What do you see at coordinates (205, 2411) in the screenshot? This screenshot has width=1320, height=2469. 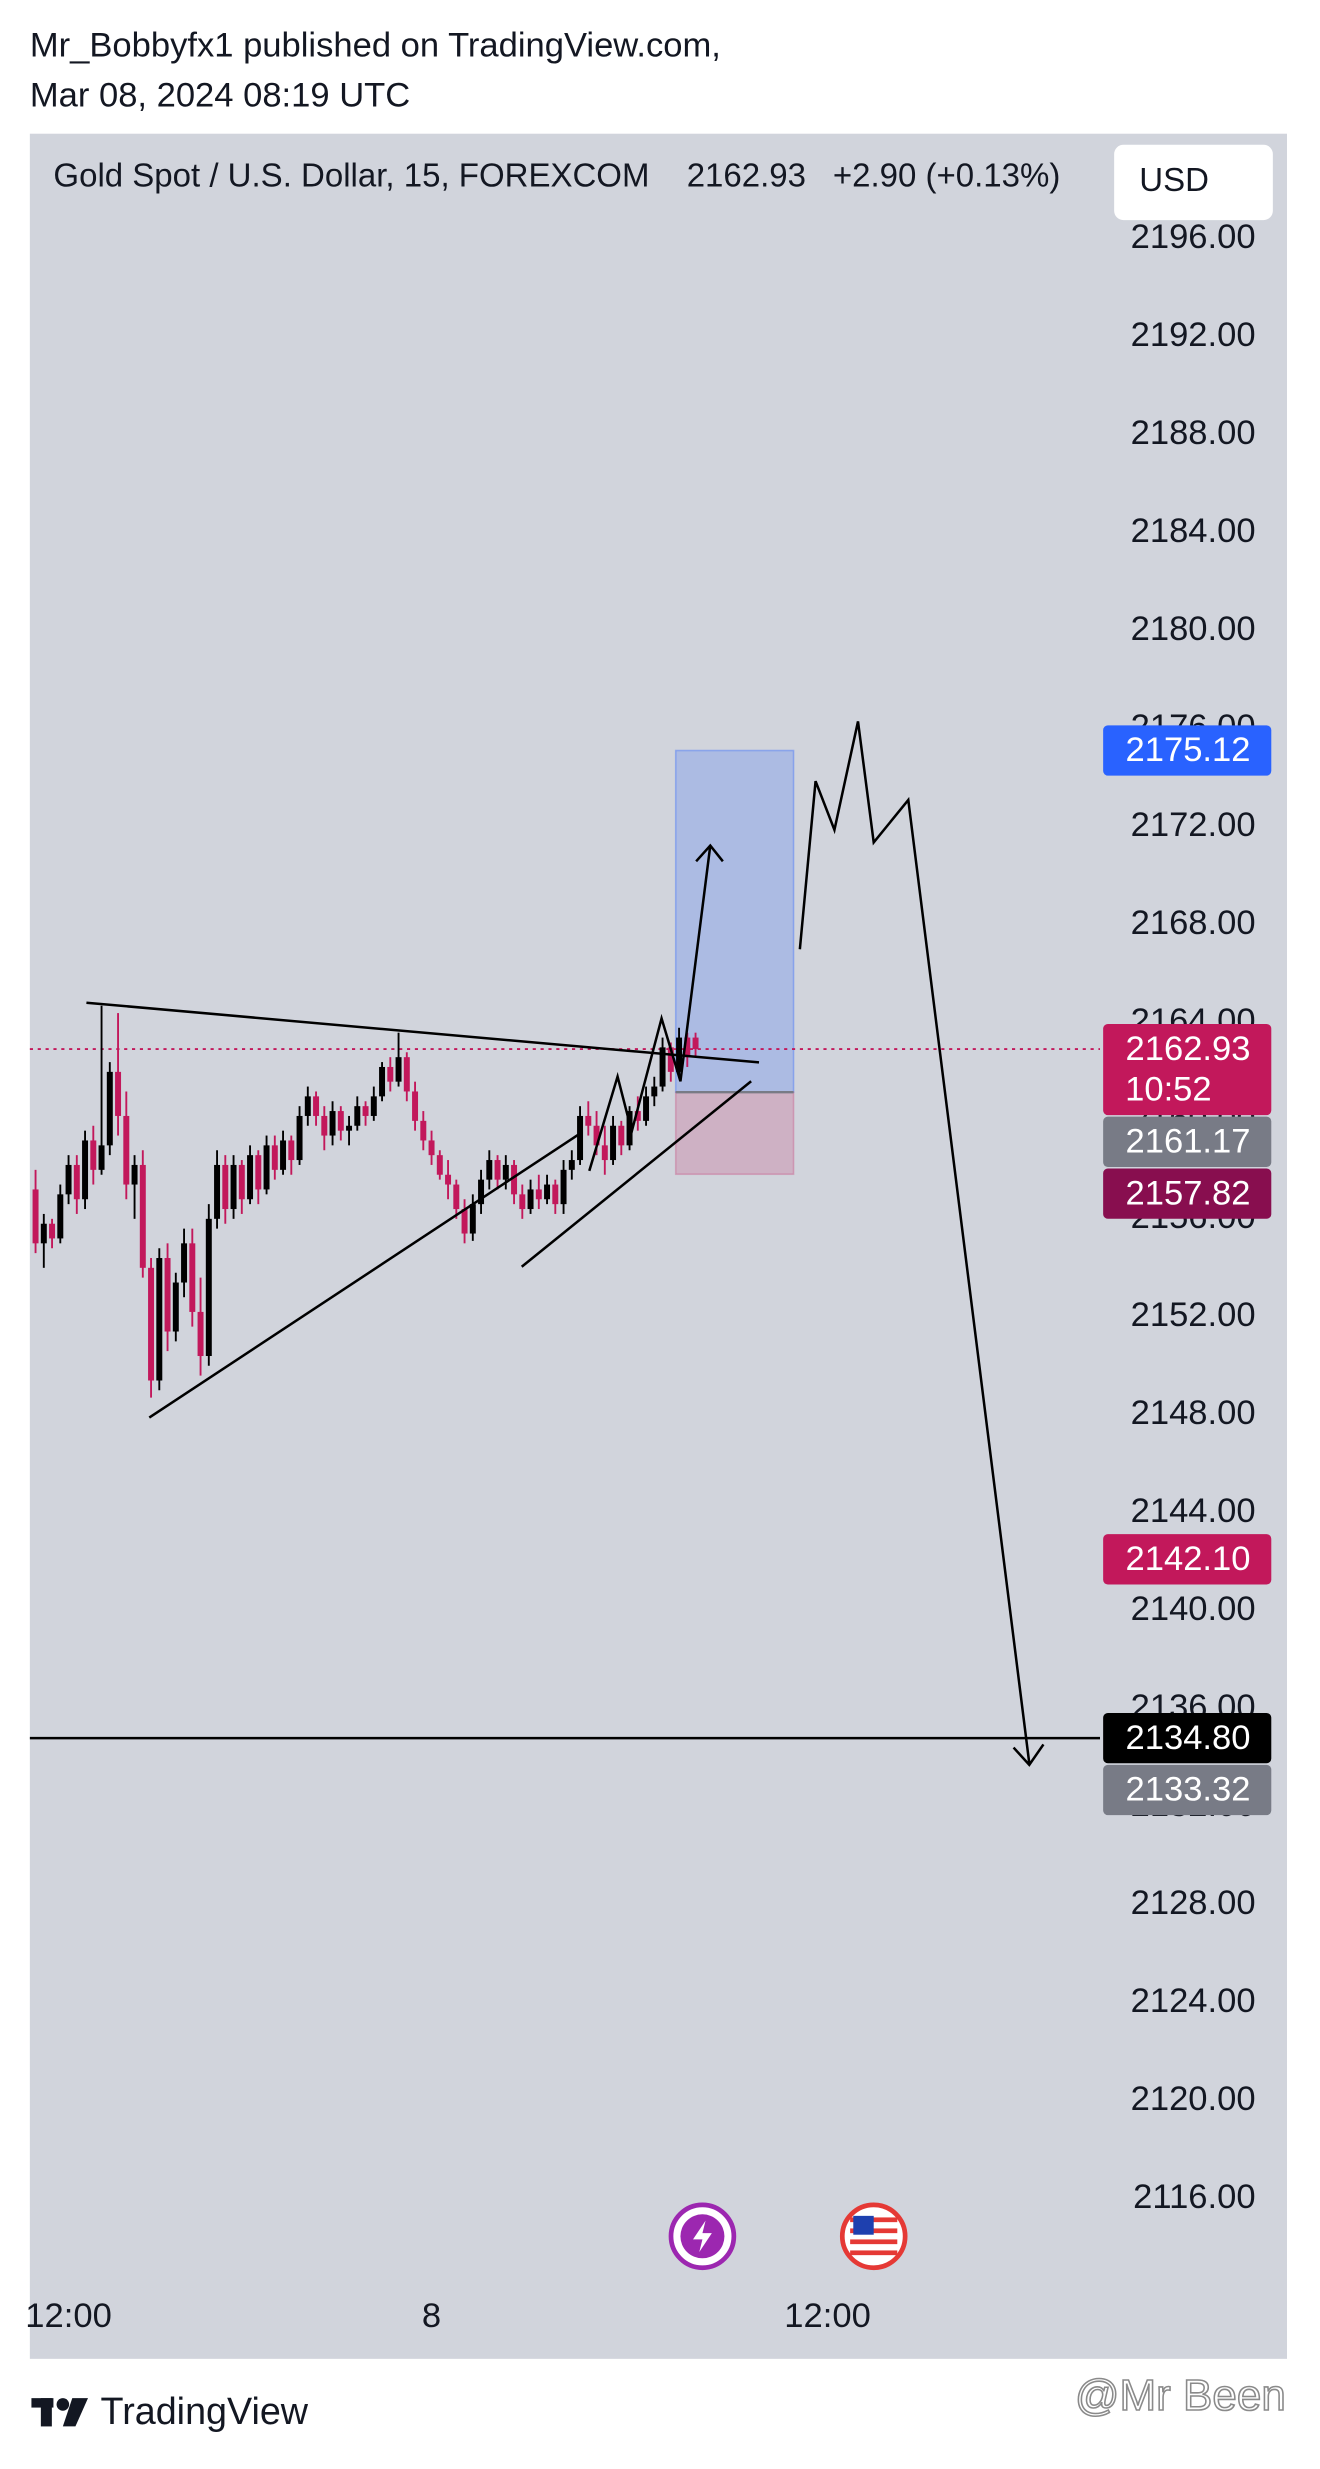 I see `brand: TradingView` at bounding box center [205, 2411].